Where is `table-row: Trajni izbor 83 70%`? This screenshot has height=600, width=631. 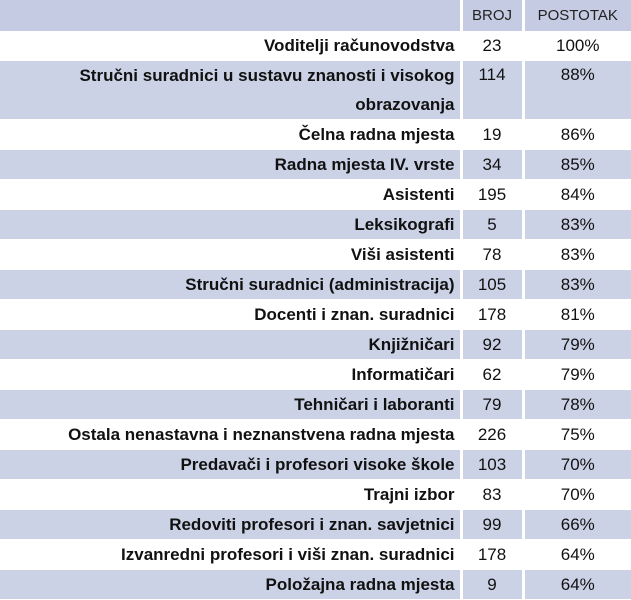
table-row: Trajni izbor 83 70% is located at coordinates (315, 494).